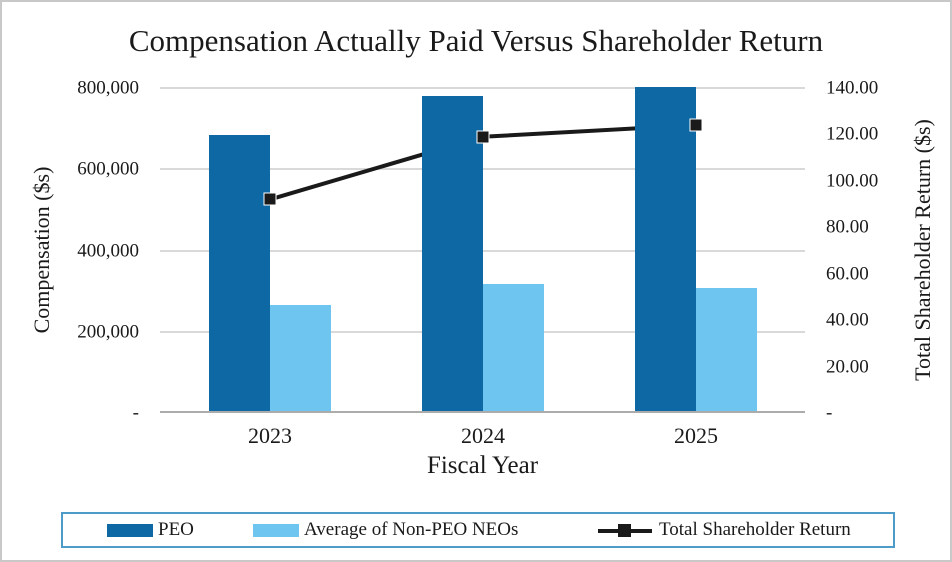 The width and height of the screenshot is (952, 562). Describe the element at coordinates (452, 253) in the screenshot. I see `bar-peo-2024` at that location.